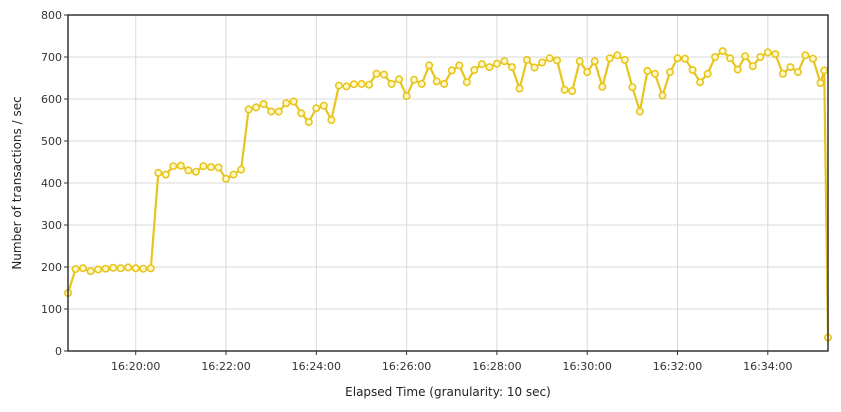  I want to click on x-tick-label: 16:26:00, so click(406, 366).